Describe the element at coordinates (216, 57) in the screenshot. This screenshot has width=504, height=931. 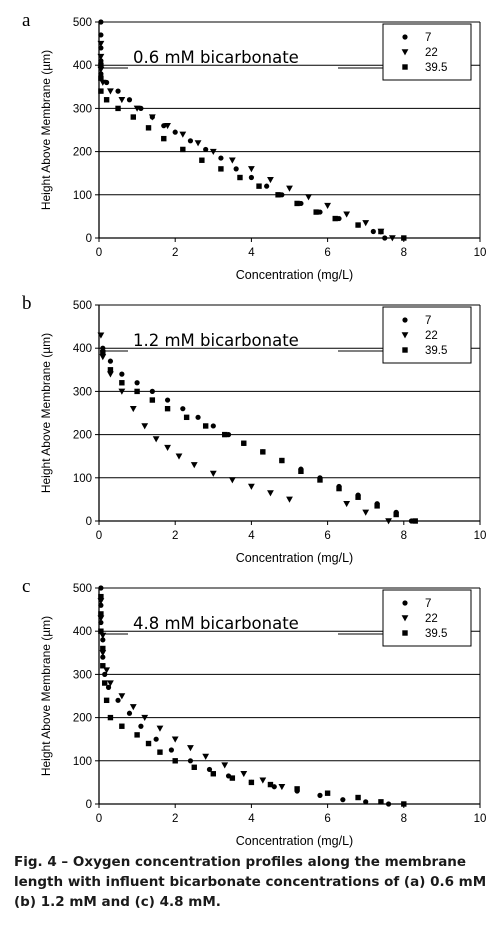
I see `bicarbonate-annotation: 0.6 mM bicarbonate` at that location.